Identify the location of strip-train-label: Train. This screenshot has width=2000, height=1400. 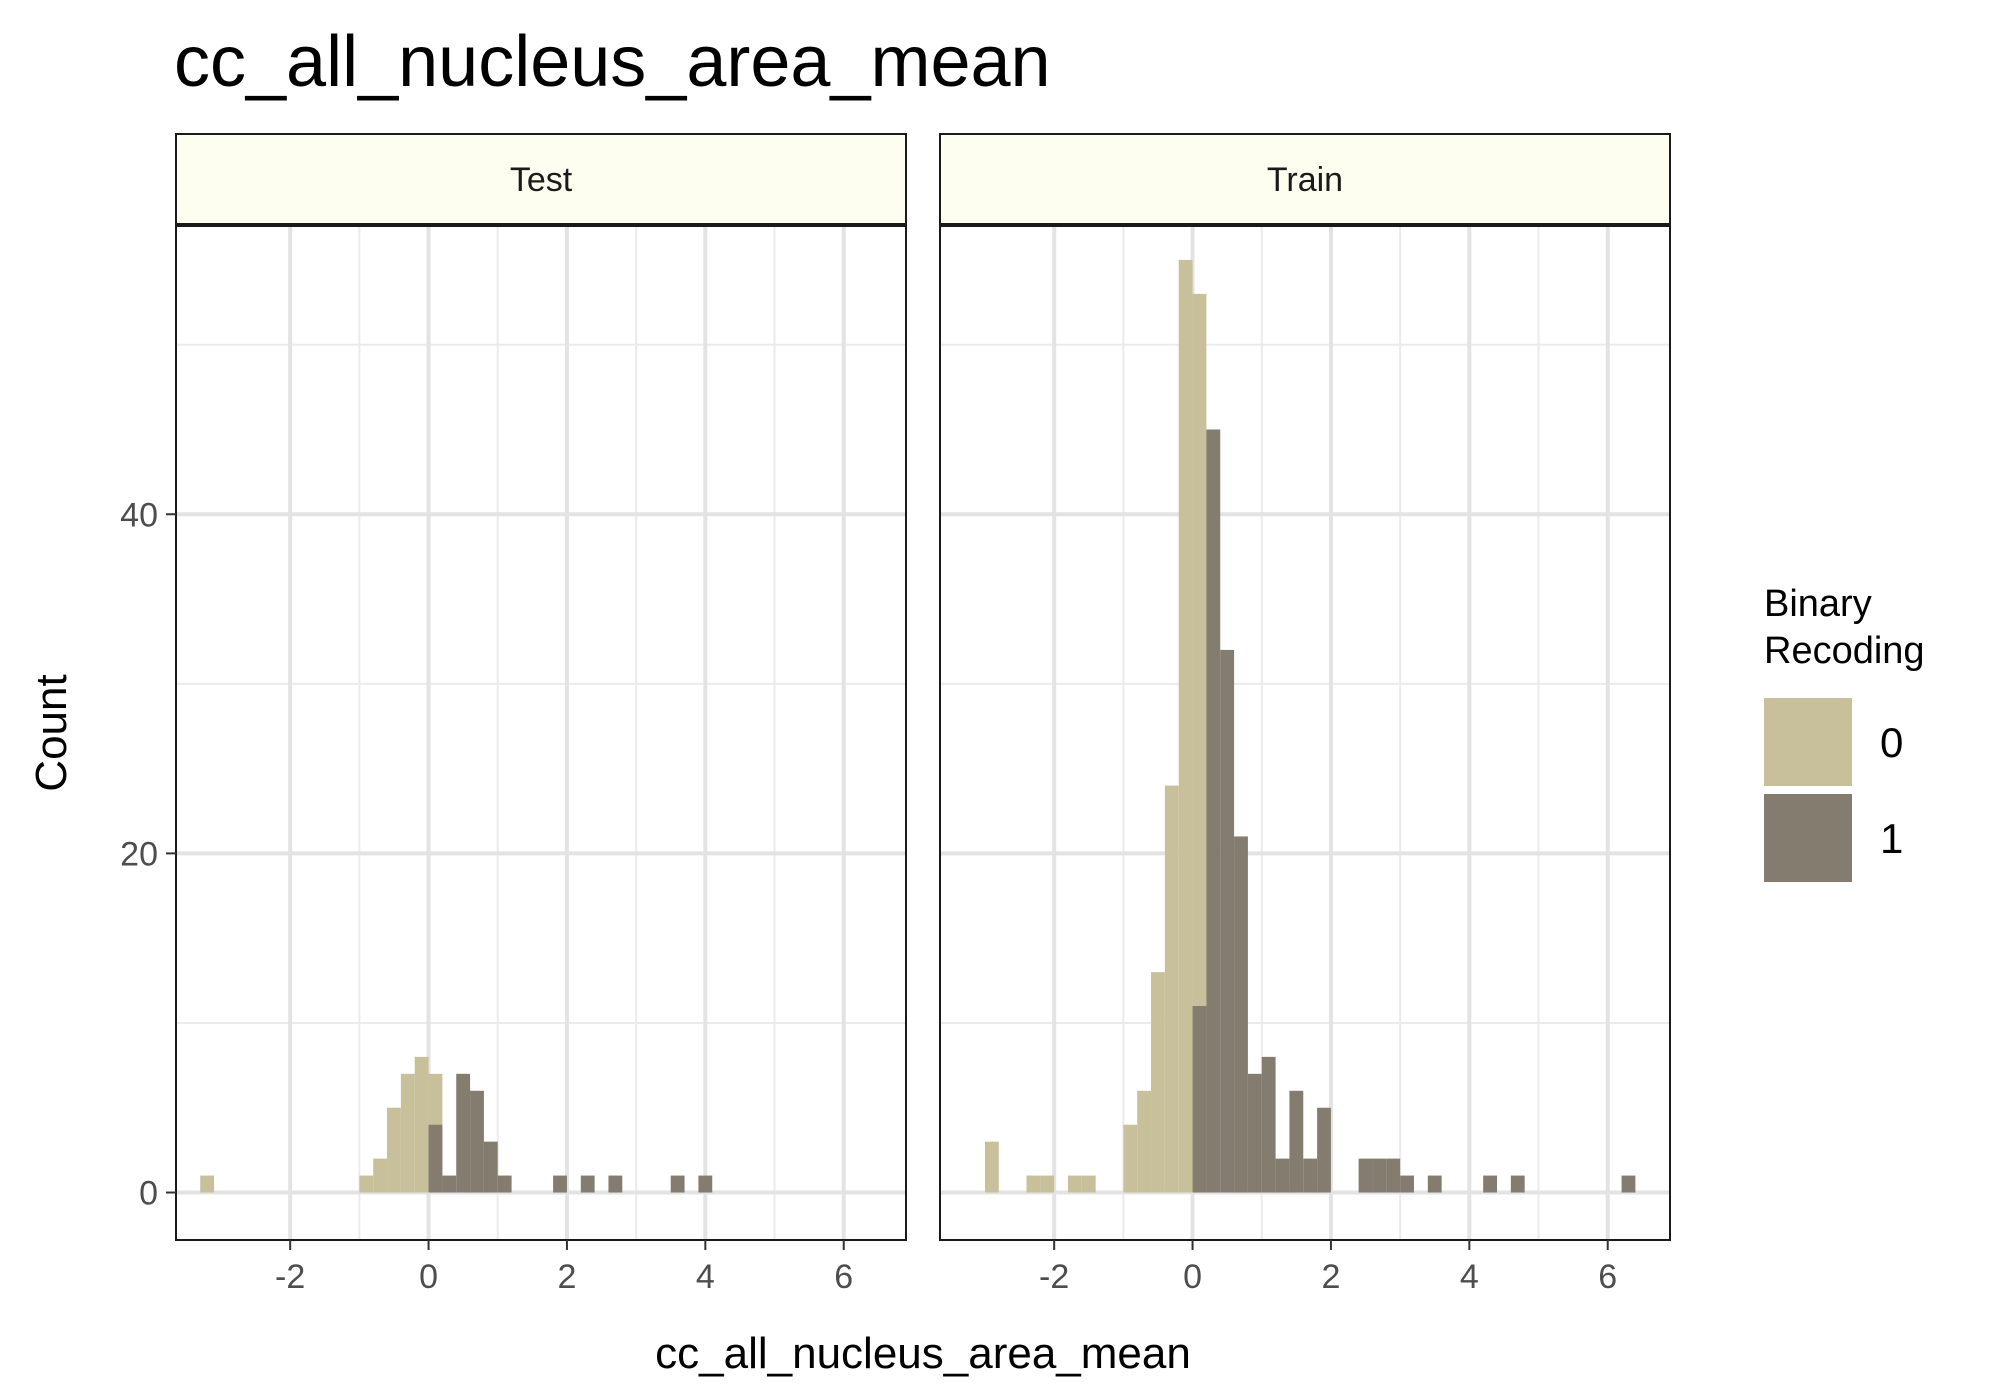
(1305, 180).